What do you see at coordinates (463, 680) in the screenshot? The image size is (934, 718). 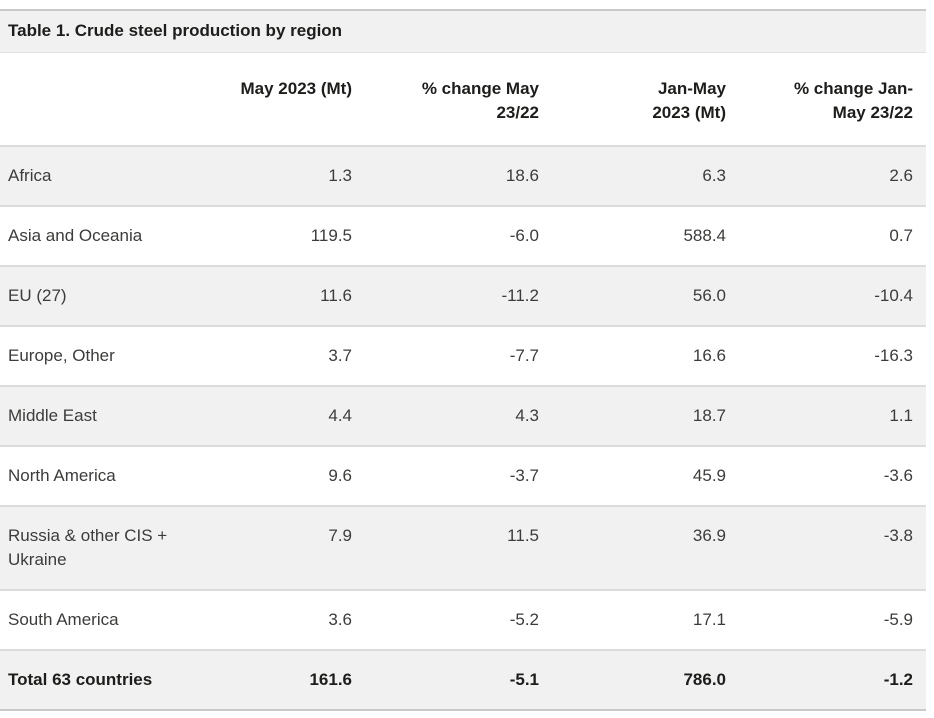 I see `table-total-row: Total 63 countries 161.6 -5.1 786.0 -1.2` at bounding box center [463, 680].